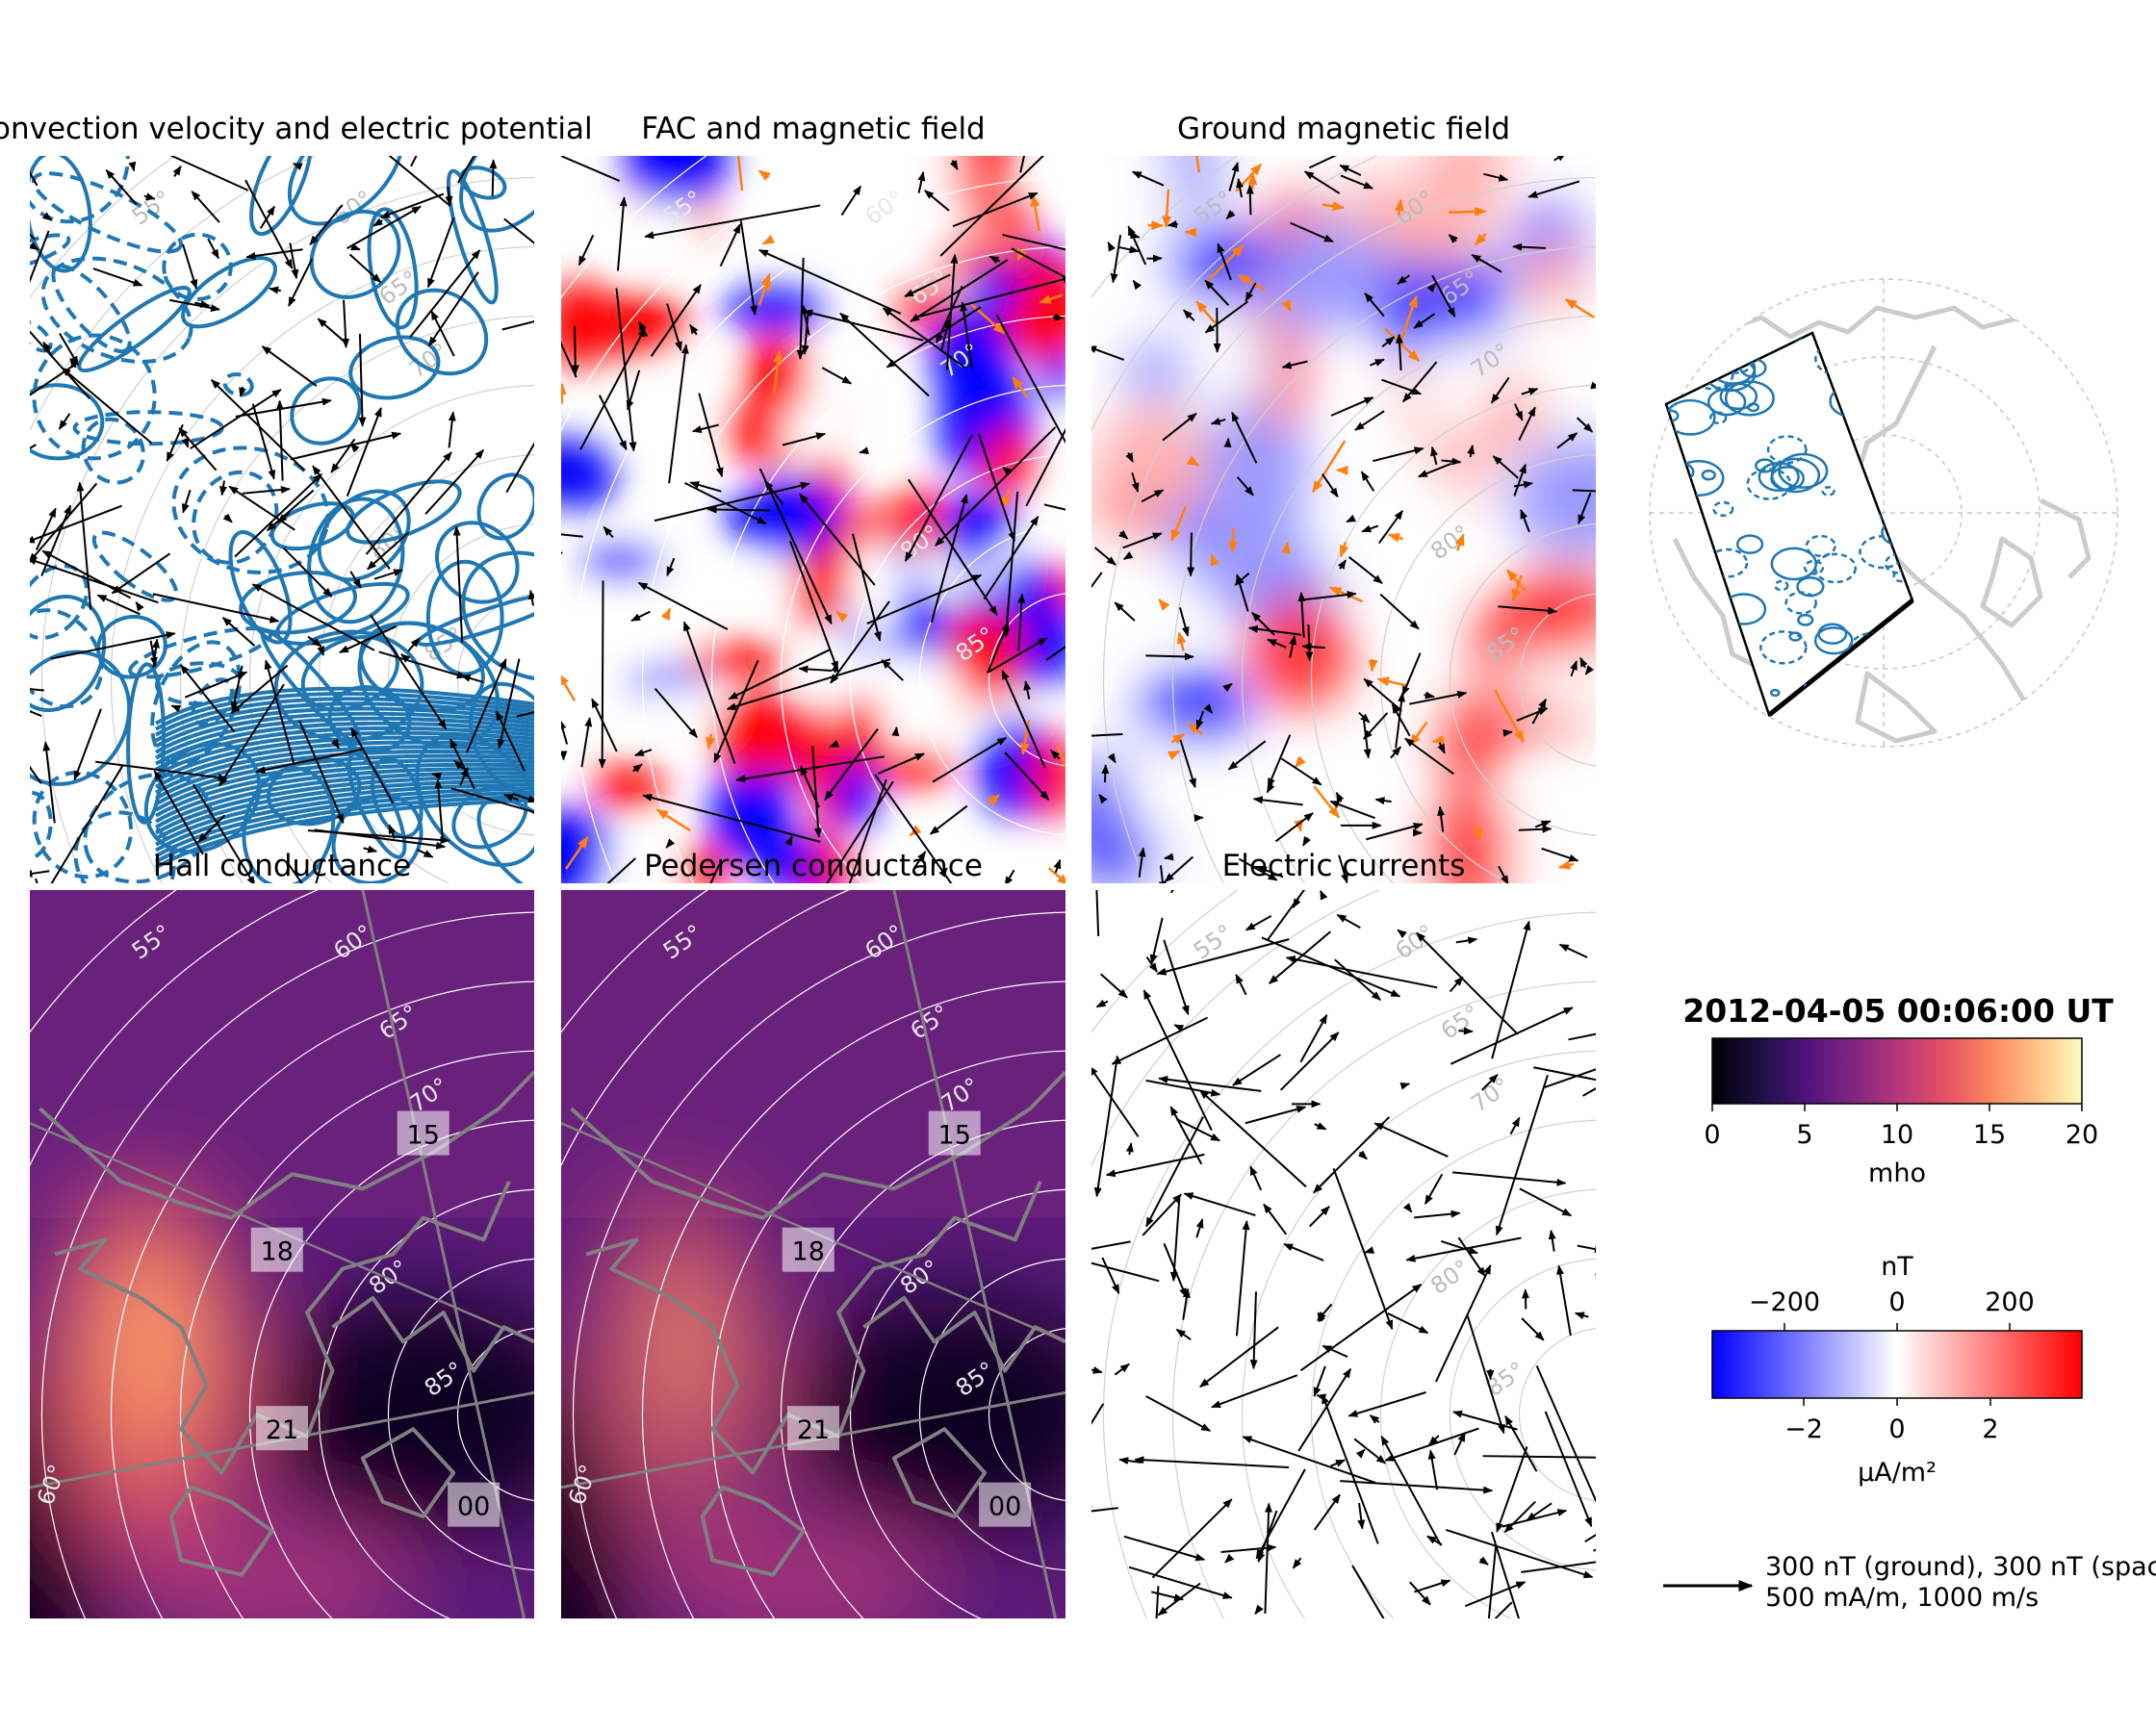 The image size is (2156, 1732). Describe the element at coordinates (423, 1136) in the screenshot. I see `mlt-label: 15` at that location.